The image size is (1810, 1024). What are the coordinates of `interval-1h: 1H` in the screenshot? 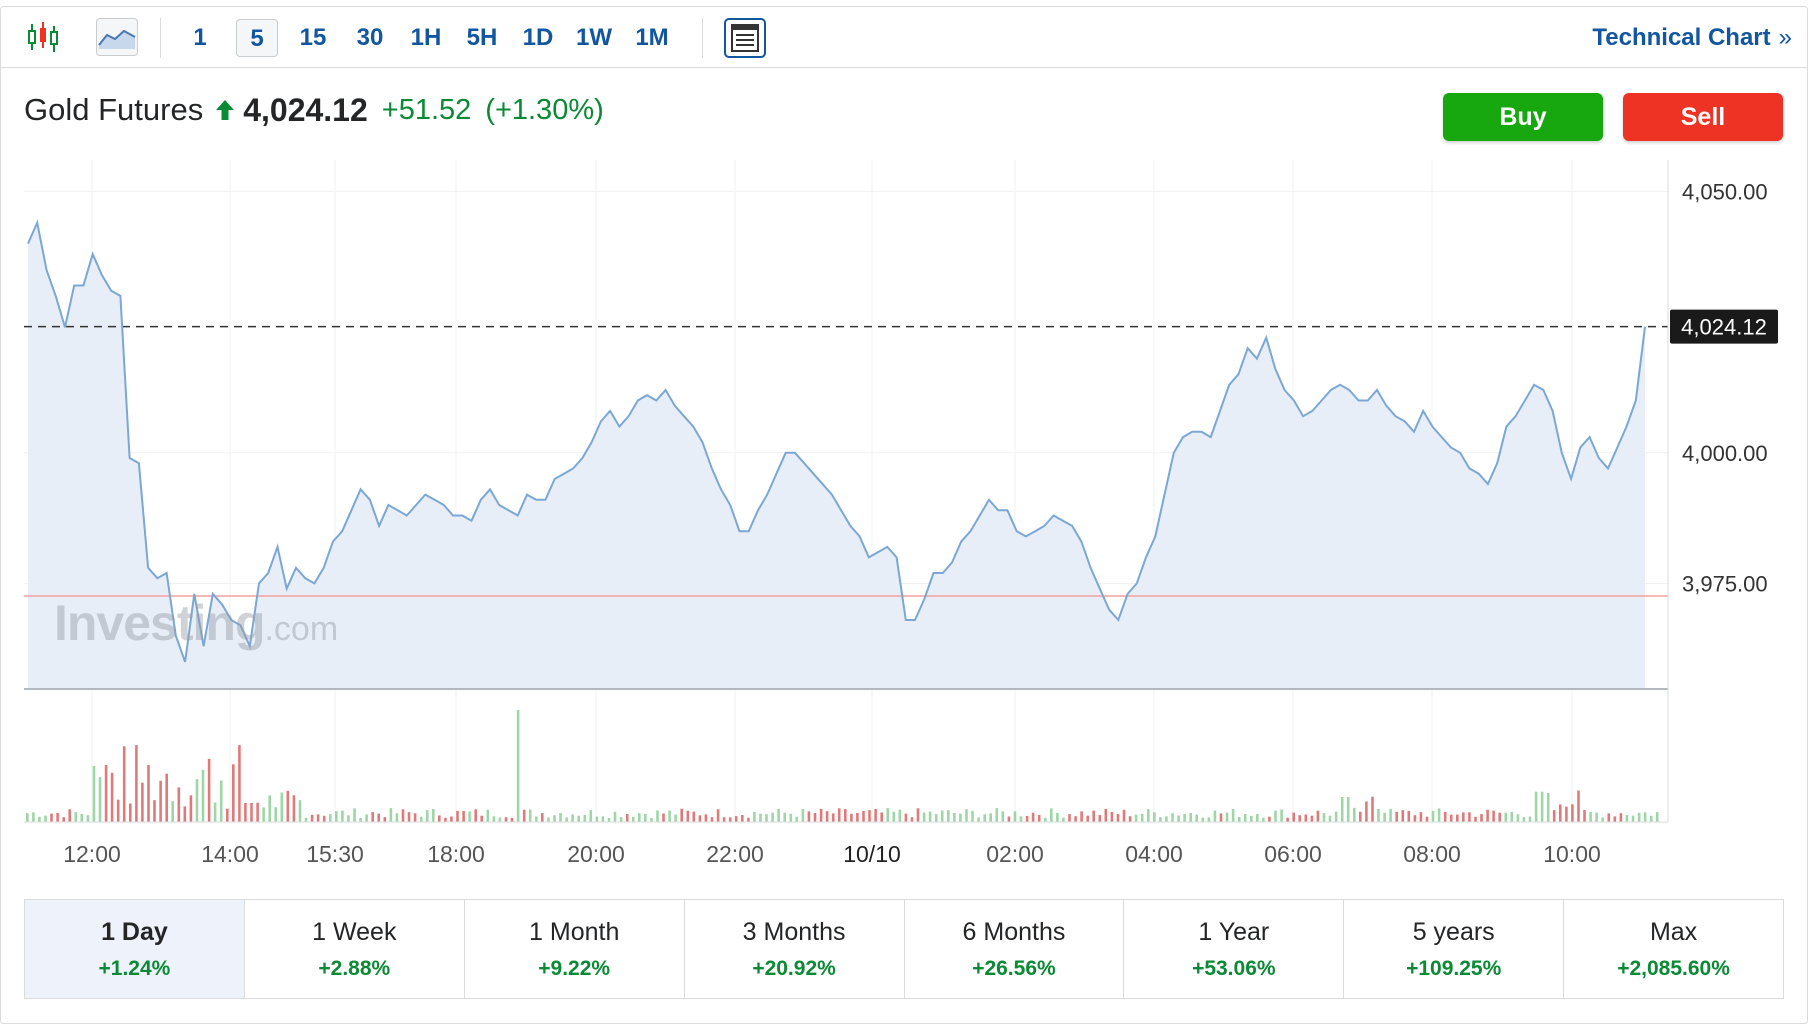 It's located at (426, 37).